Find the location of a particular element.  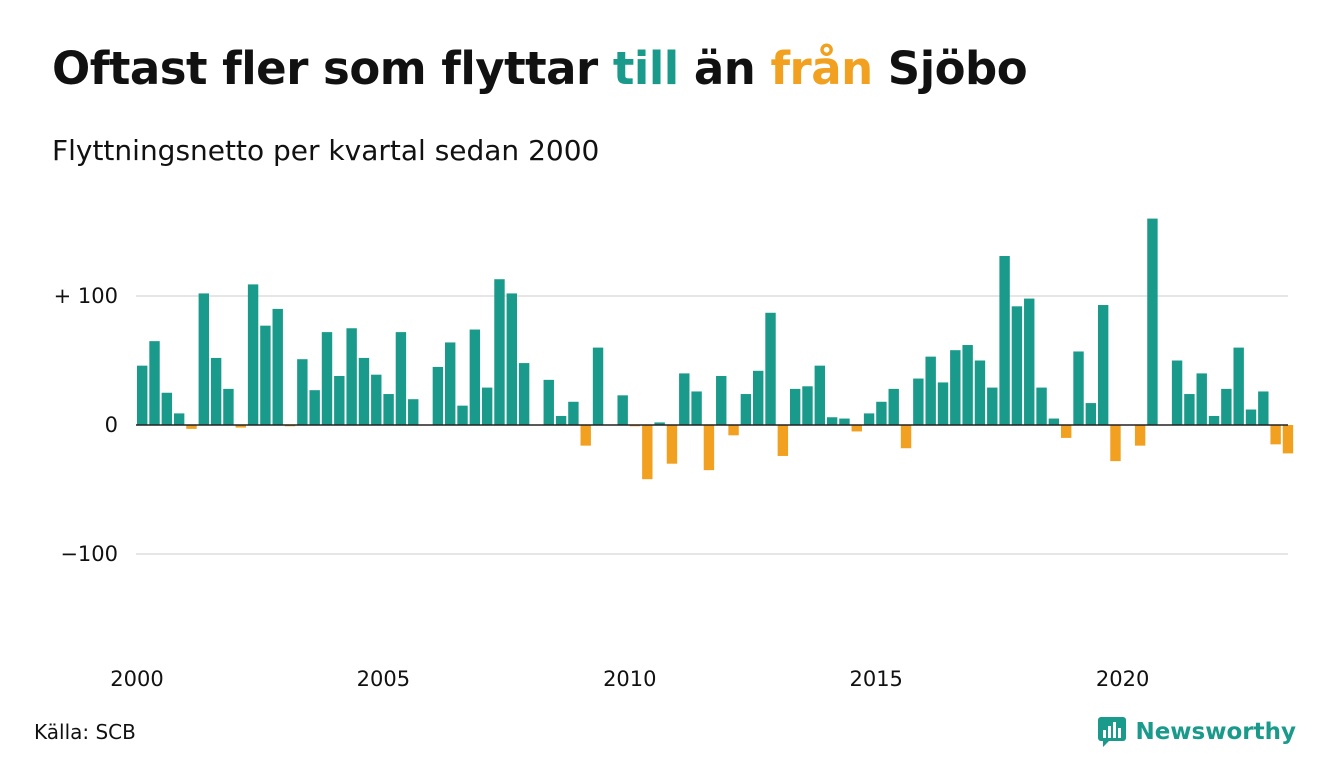

x-tick-label: 2005 is located at coordinates (383, 679).